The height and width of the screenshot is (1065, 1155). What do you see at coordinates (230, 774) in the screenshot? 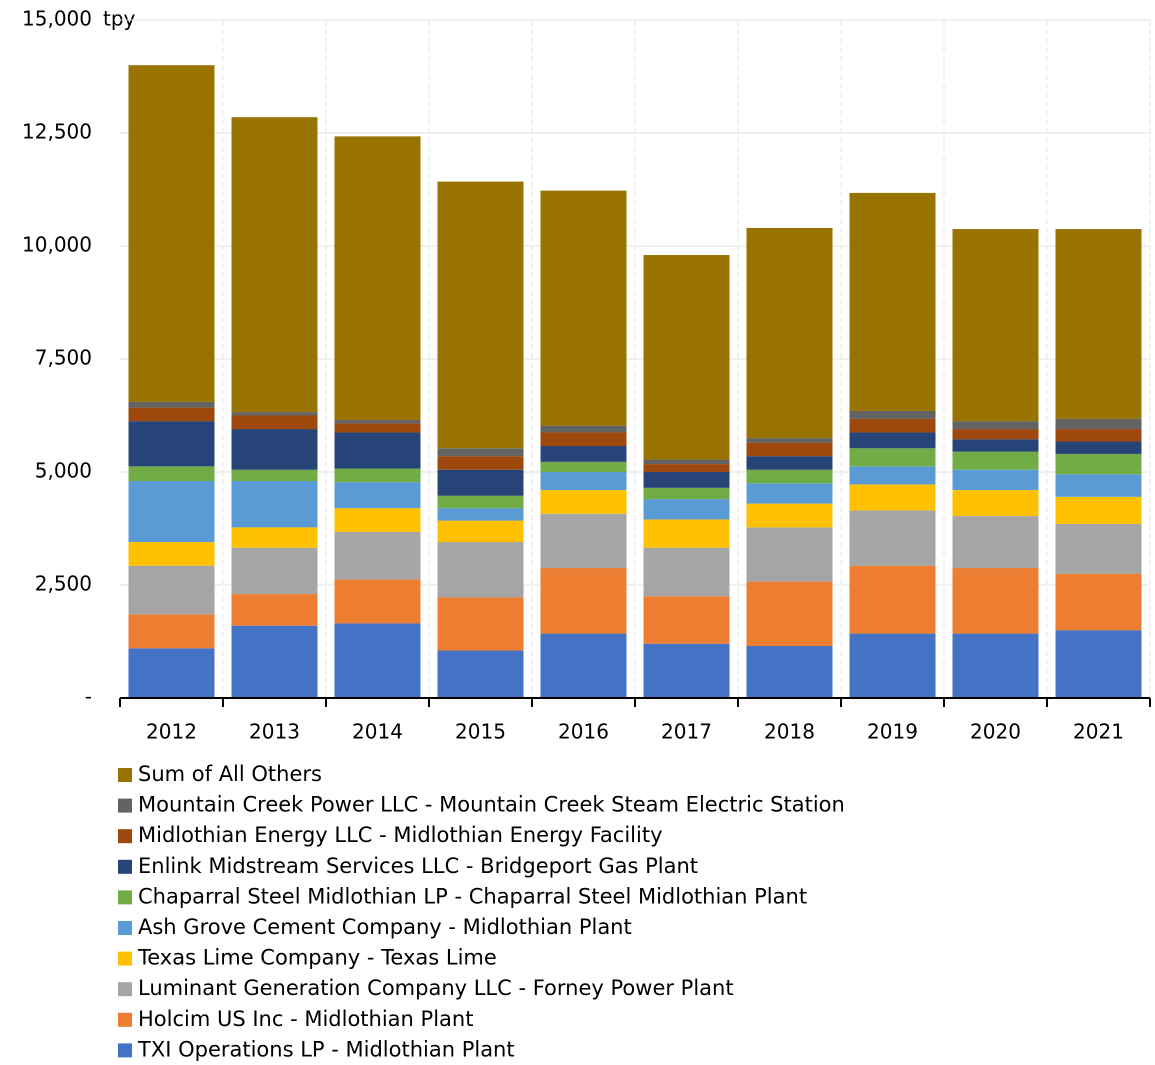
I see `legend-label: Sum of All Others` at bounding box center [230, 774].